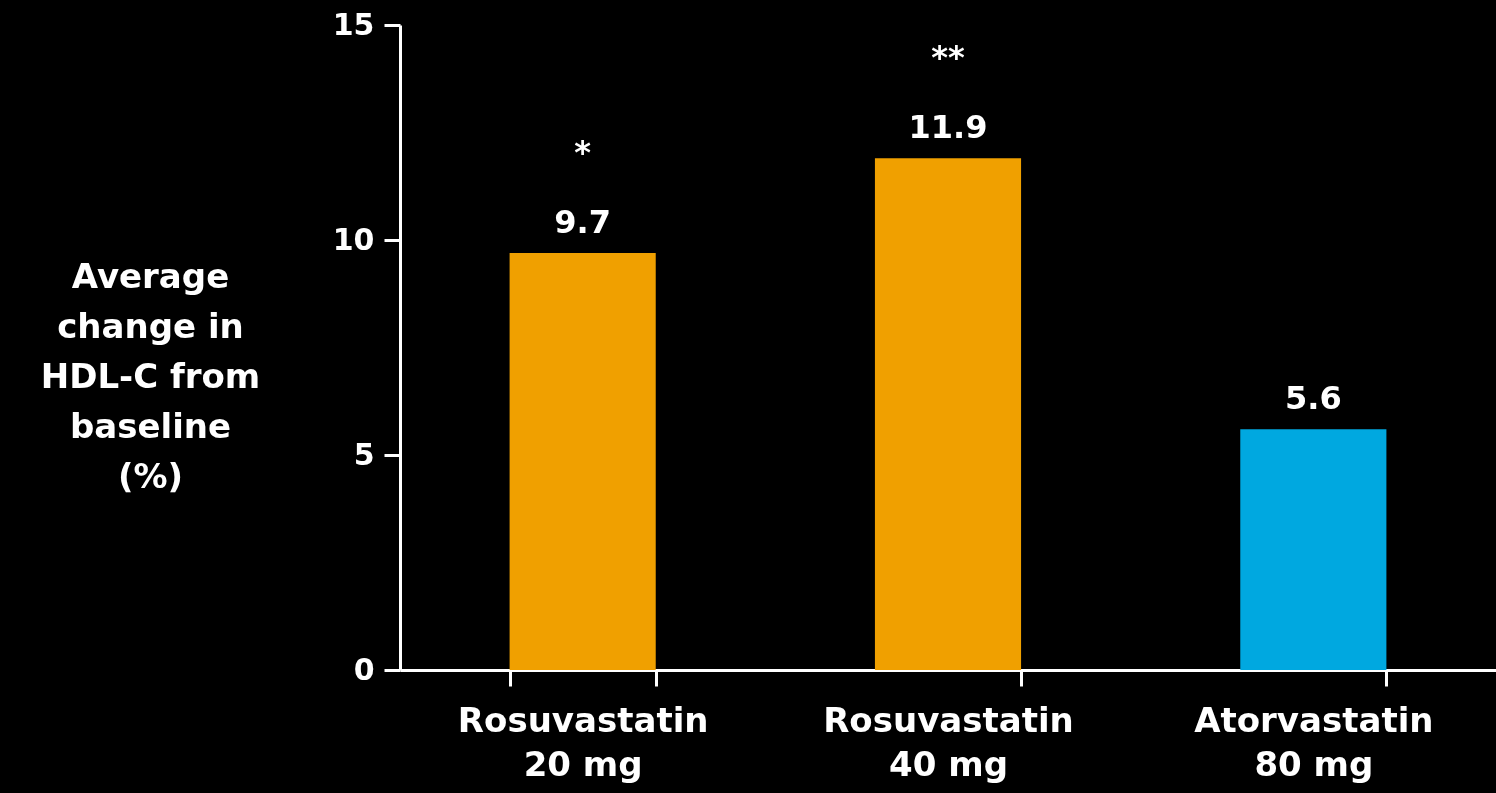 The height and width of the screenshot is (793, 1496). I want to click on x-tick-label: Atorvastatin 80 mg, so click(1314, 741).